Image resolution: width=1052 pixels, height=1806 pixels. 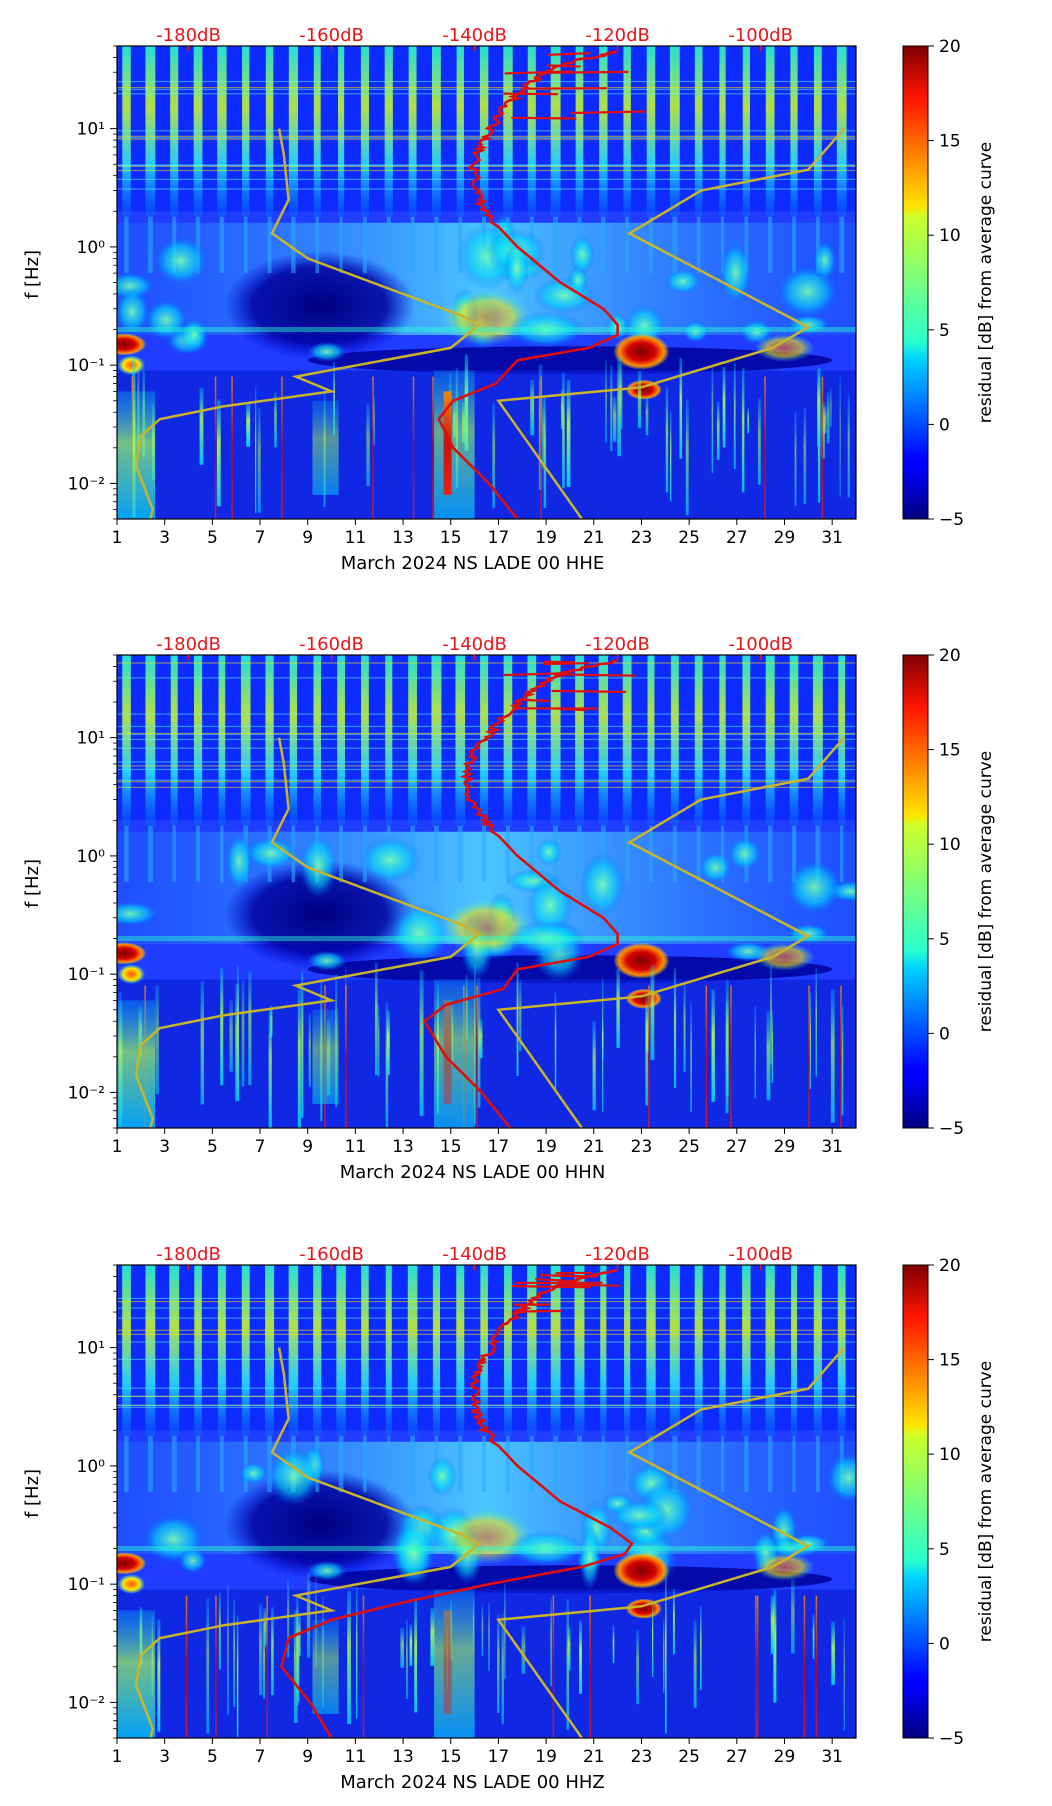 What do you see at coordinates (117, 538) in the screenshot?
I see `x-tick-label: 1` at bounding box center [117, 538].